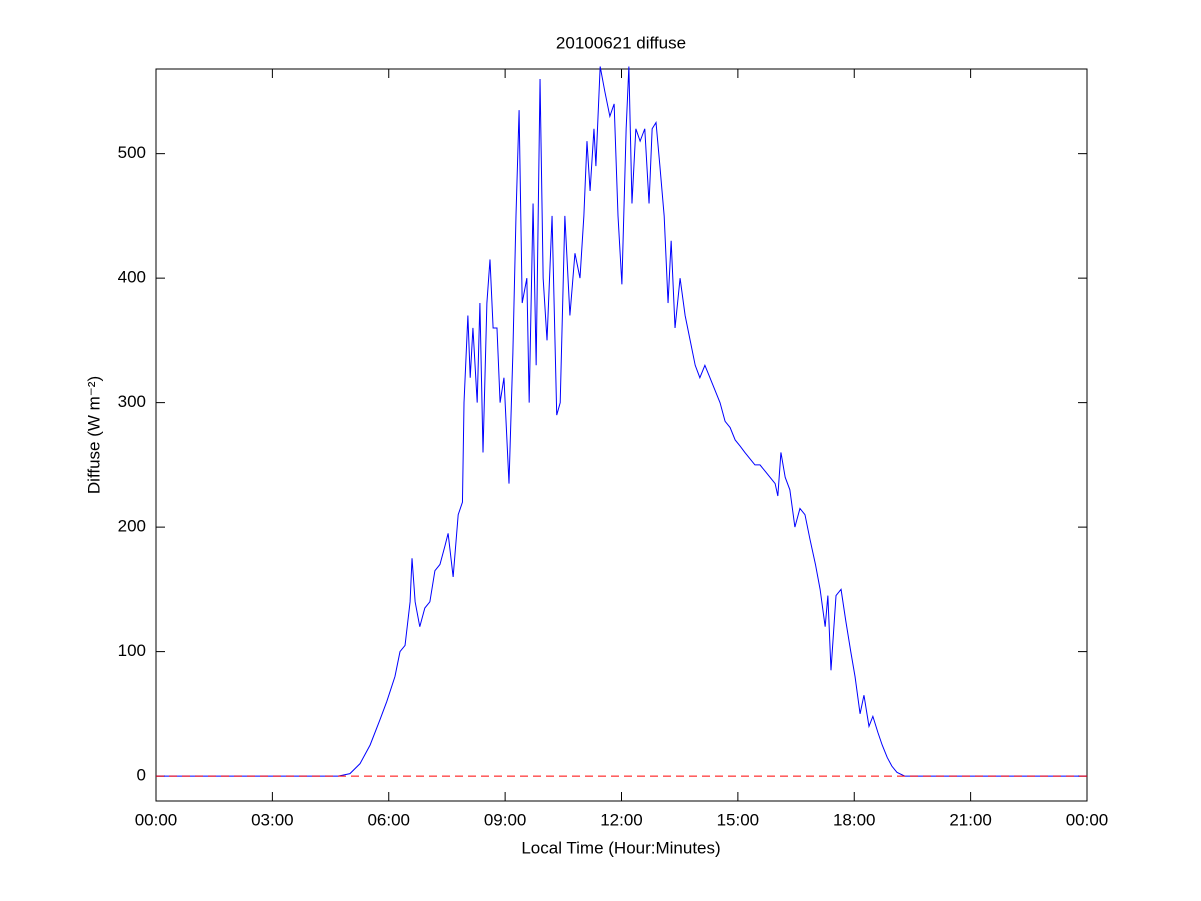 Image resolution: width=1201 pixels, height=901 pixels. I want to click on x-axis-label: Local Time (Hour:Minutes), so click(620, 847).